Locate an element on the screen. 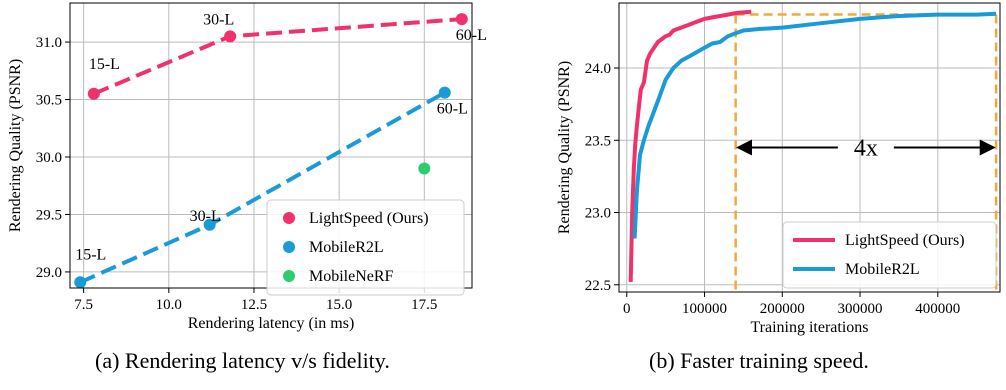  caption-b: (b) Faster training speed. is located at coordinates (759, 361).